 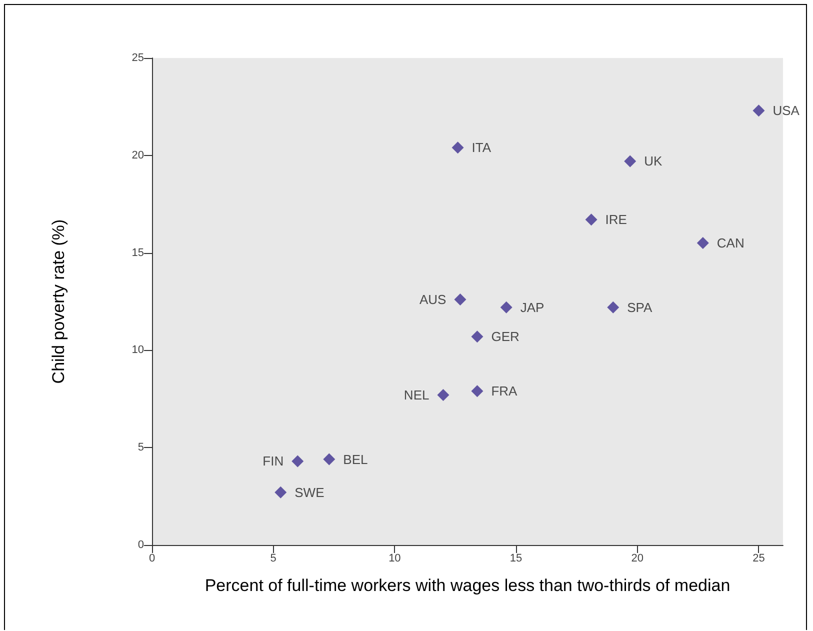 I want to click on x-tick-label: 20, so click(x=637, y=558).